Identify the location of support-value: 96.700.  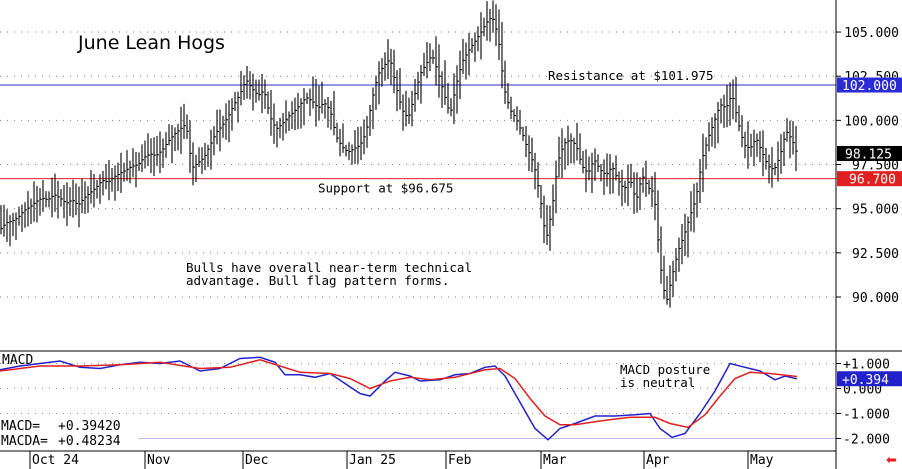
(872, 180).